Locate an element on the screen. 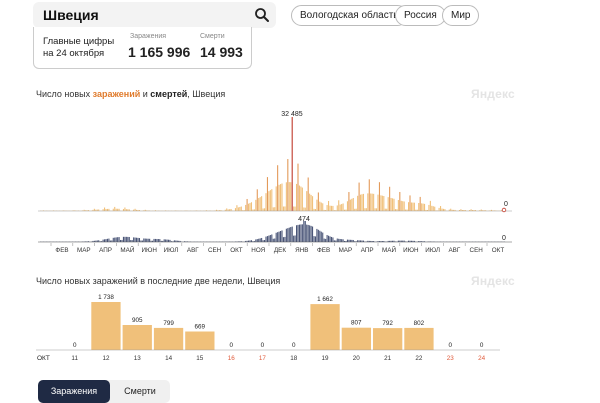 The width and height of the screenshot is (600, 403). twoweek-day-label: 16 is located at coordinates (232, 358).